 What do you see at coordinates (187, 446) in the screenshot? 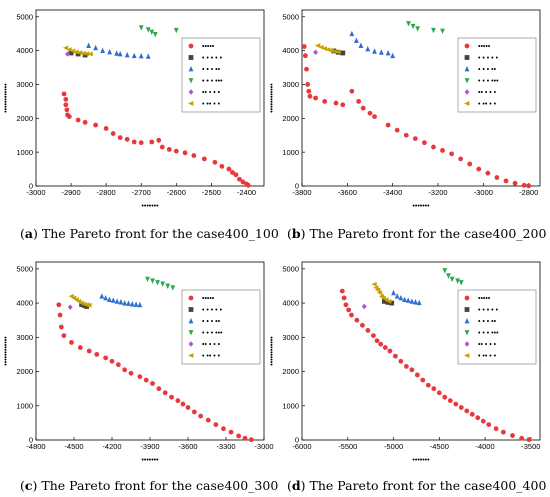
I see `x-tick-label: -3600` at bounding box center [187, 446].